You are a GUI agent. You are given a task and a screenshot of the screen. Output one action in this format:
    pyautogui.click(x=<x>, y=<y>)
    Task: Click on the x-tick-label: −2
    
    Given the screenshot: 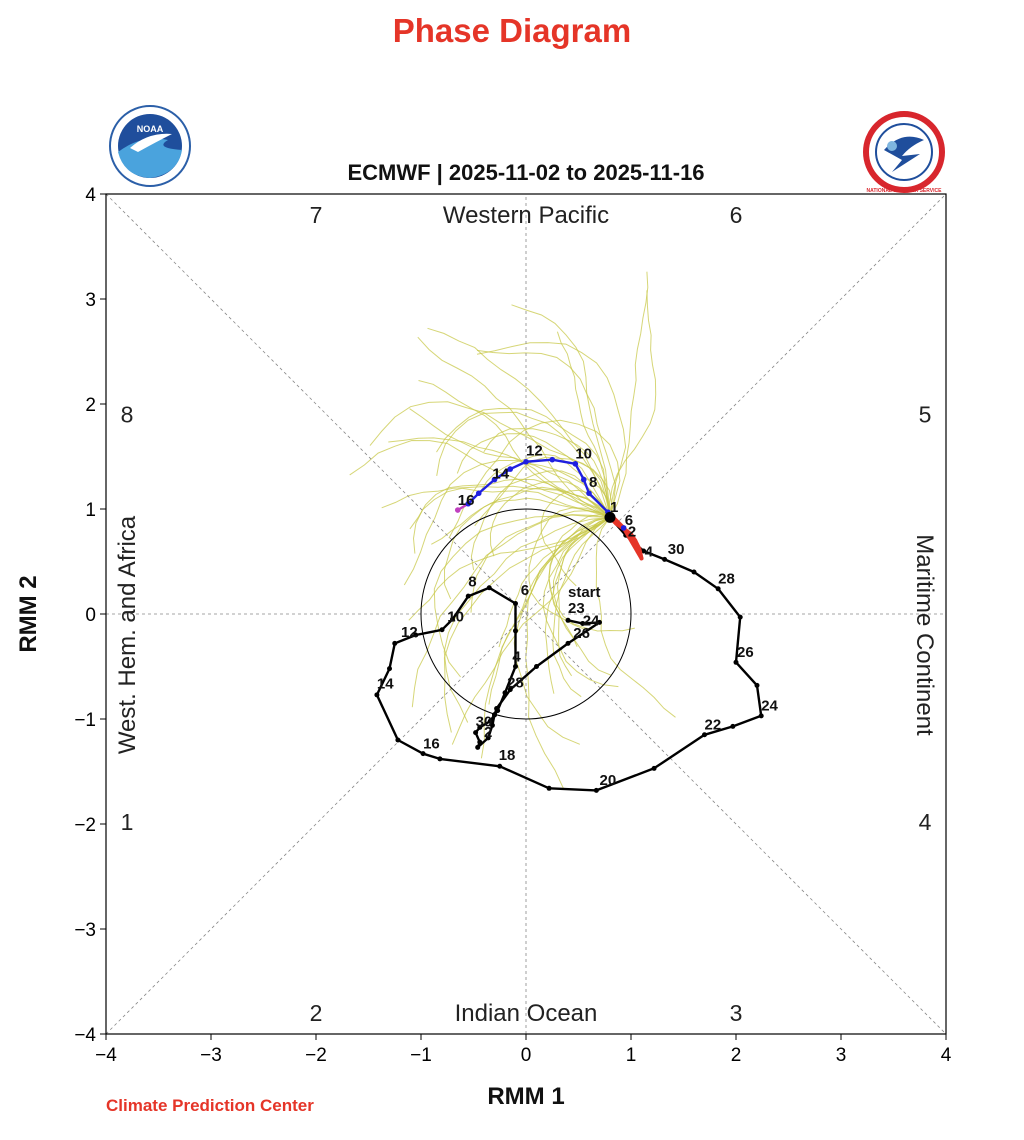 What is the action you would take?
    pyautogui.click(x=316, y=1055)
    